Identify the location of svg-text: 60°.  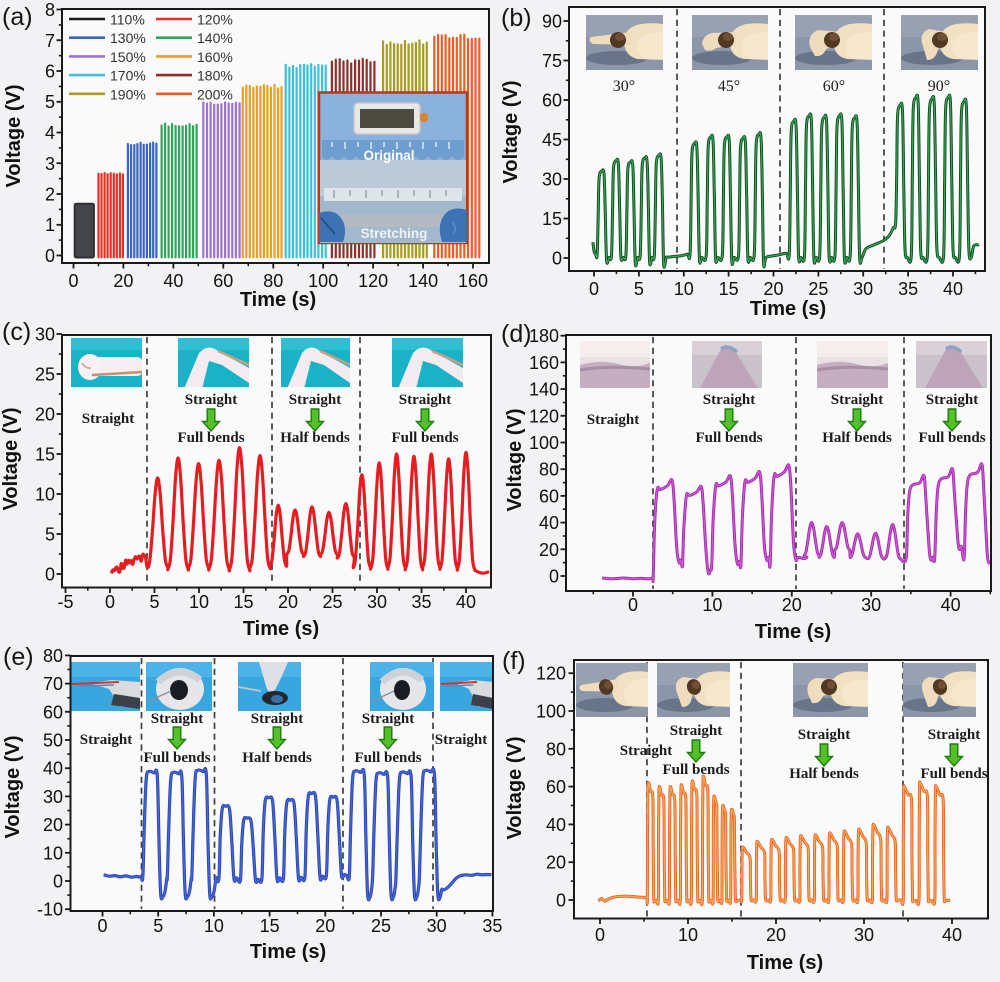
(834, 86).